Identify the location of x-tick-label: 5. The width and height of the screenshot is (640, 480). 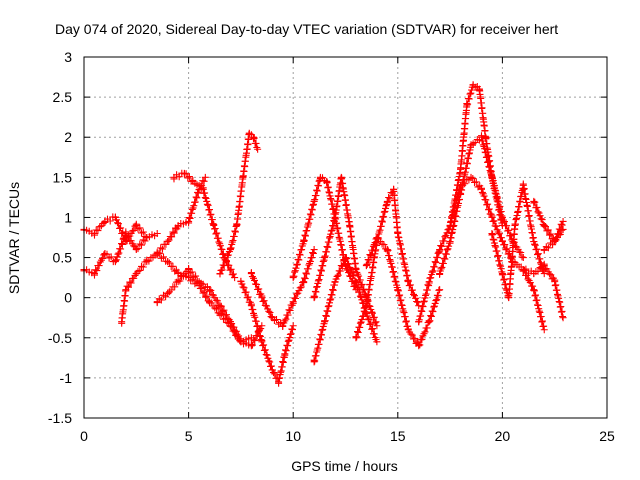
(189, 436).